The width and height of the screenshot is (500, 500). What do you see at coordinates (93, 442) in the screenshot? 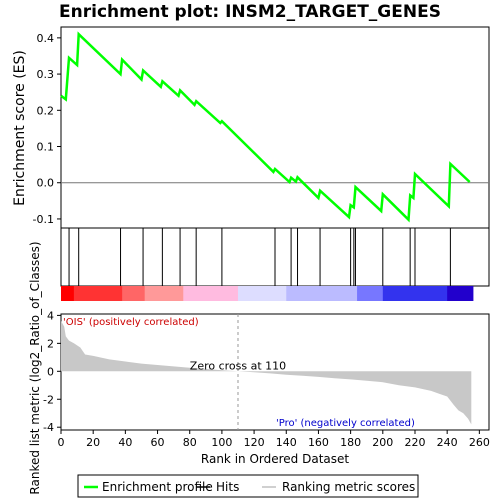
I see `rank-x-tick-label: 20` at bounding box center [93, 442].